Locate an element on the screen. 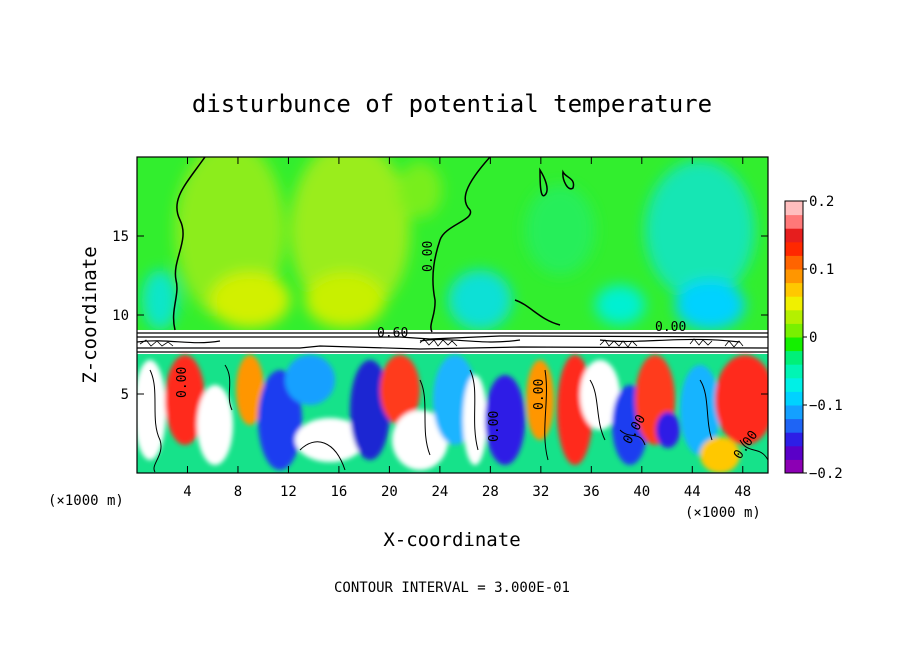  x-tick-label: 16 is located at coordinates (338, 492).